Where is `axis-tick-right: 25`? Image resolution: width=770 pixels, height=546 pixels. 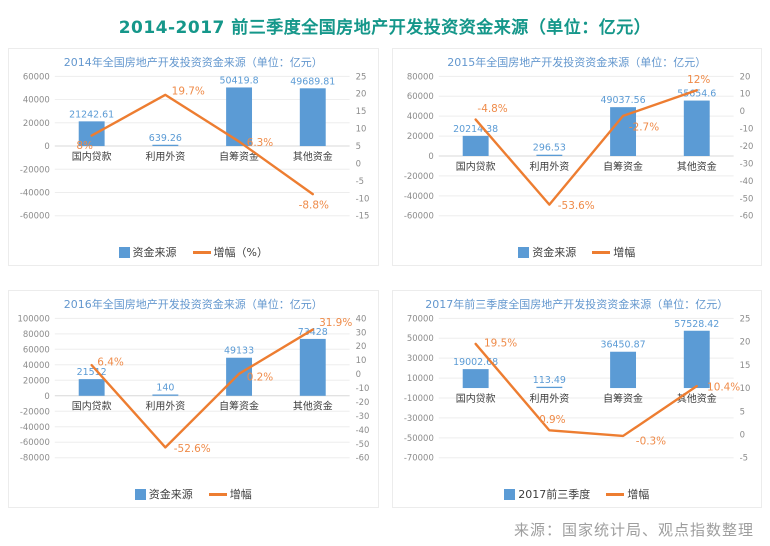 axis-tick-right: 25 is located at coordinates (361, 76).